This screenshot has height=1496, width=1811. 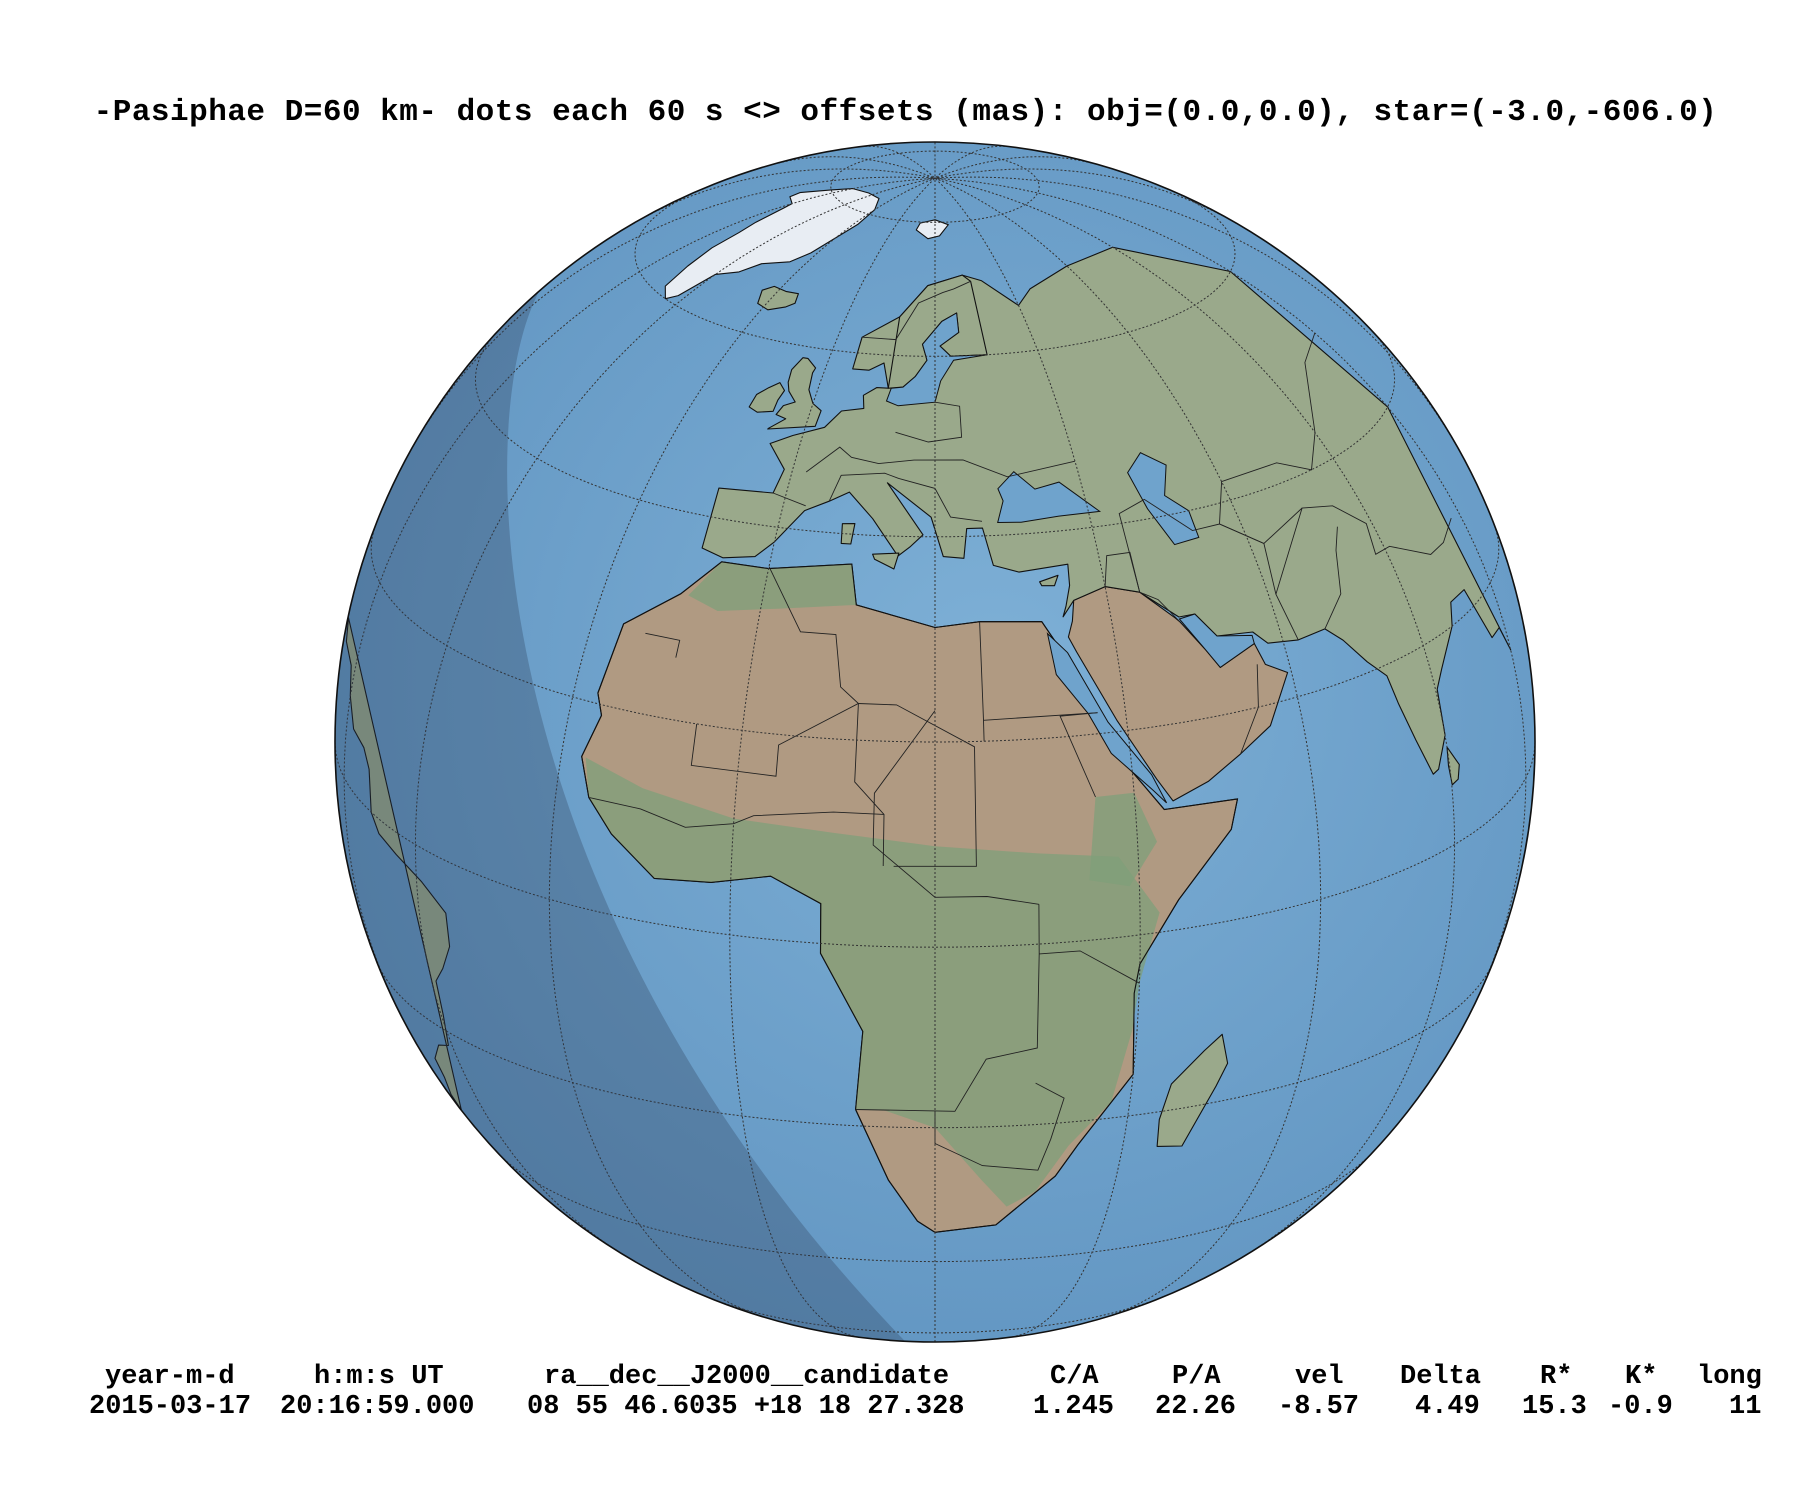 I want to click on caspian-sea, so click(x=1163, y=499).